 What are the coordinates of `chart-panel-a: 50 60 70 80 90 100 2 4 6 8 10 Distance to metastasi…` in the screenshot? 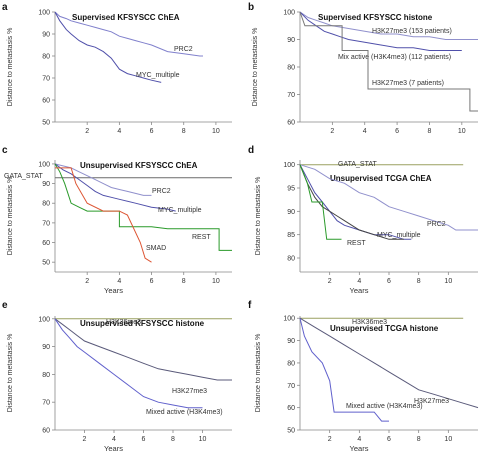 It's located at (117, 68).